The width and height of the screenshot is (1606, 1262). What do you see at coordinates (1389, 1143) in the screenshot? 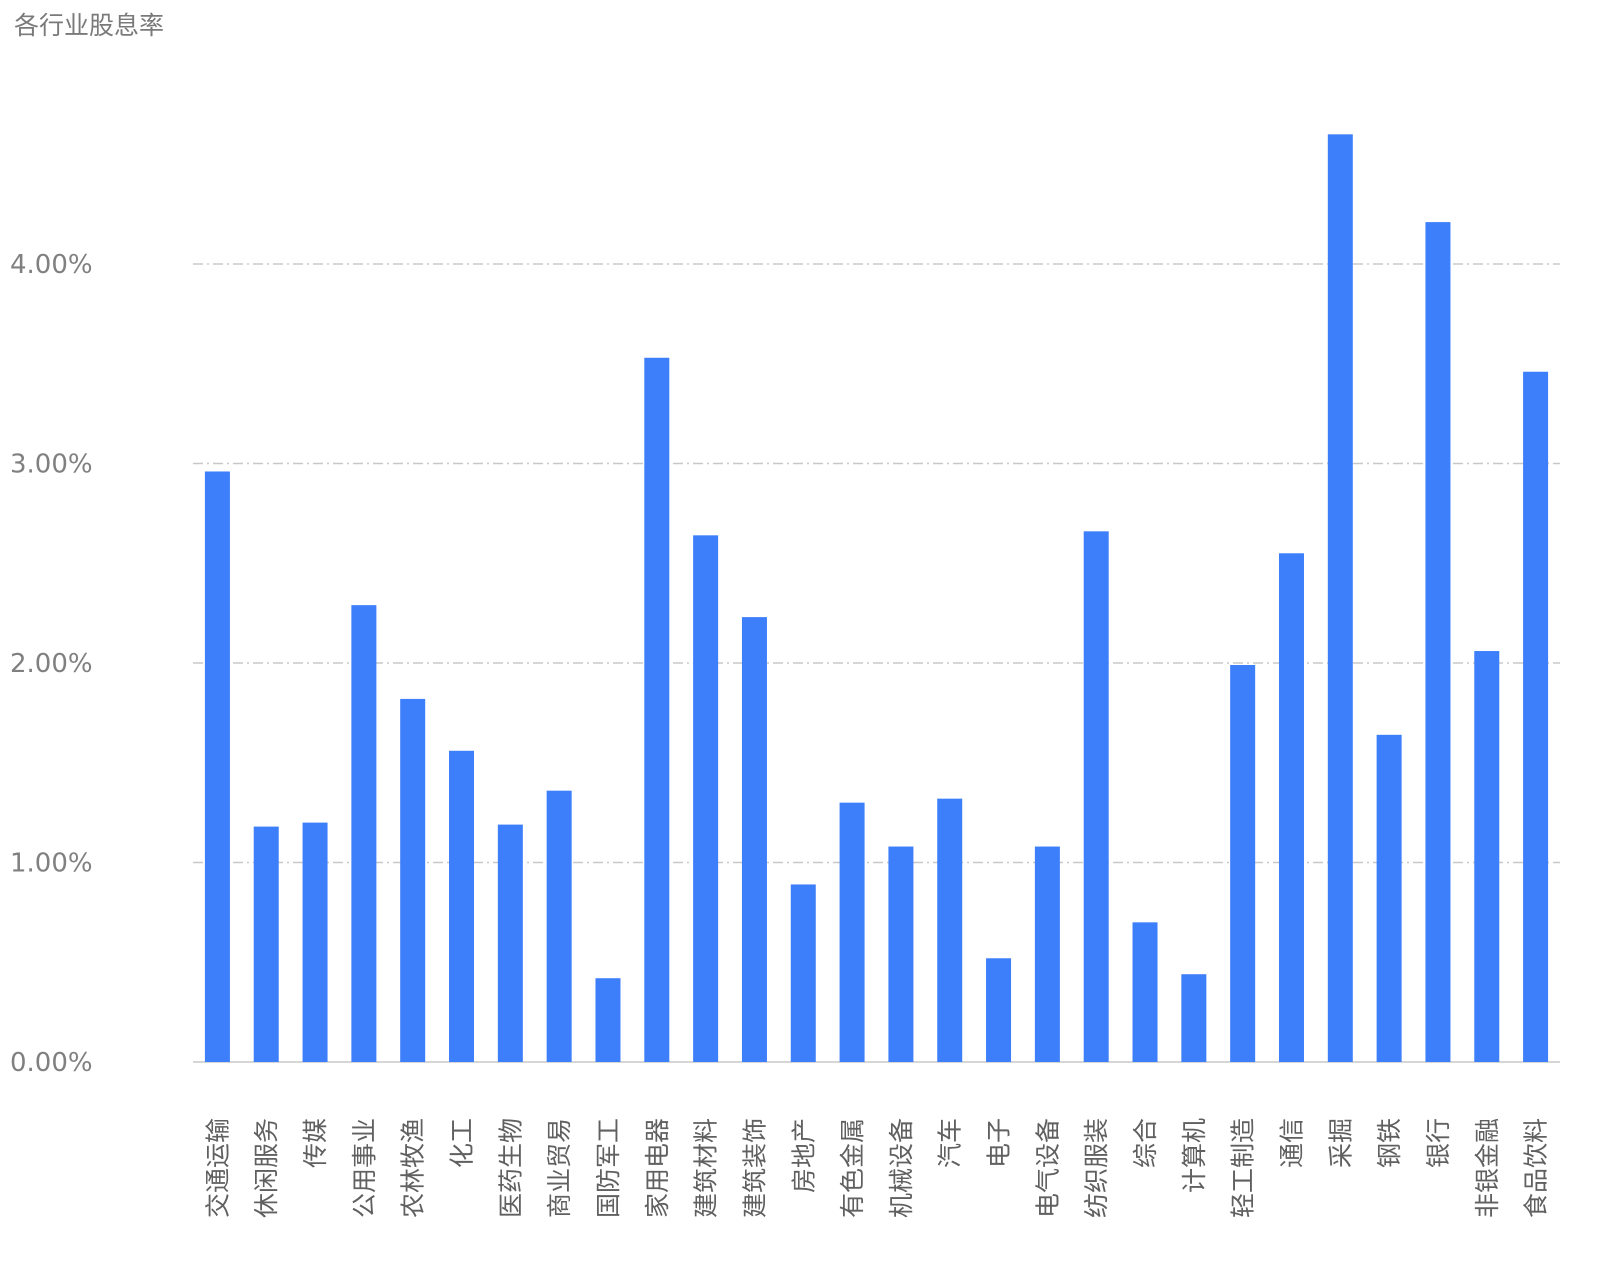
I see `x-tick-label: 钢铁` at bounding box center [1389, 1143].